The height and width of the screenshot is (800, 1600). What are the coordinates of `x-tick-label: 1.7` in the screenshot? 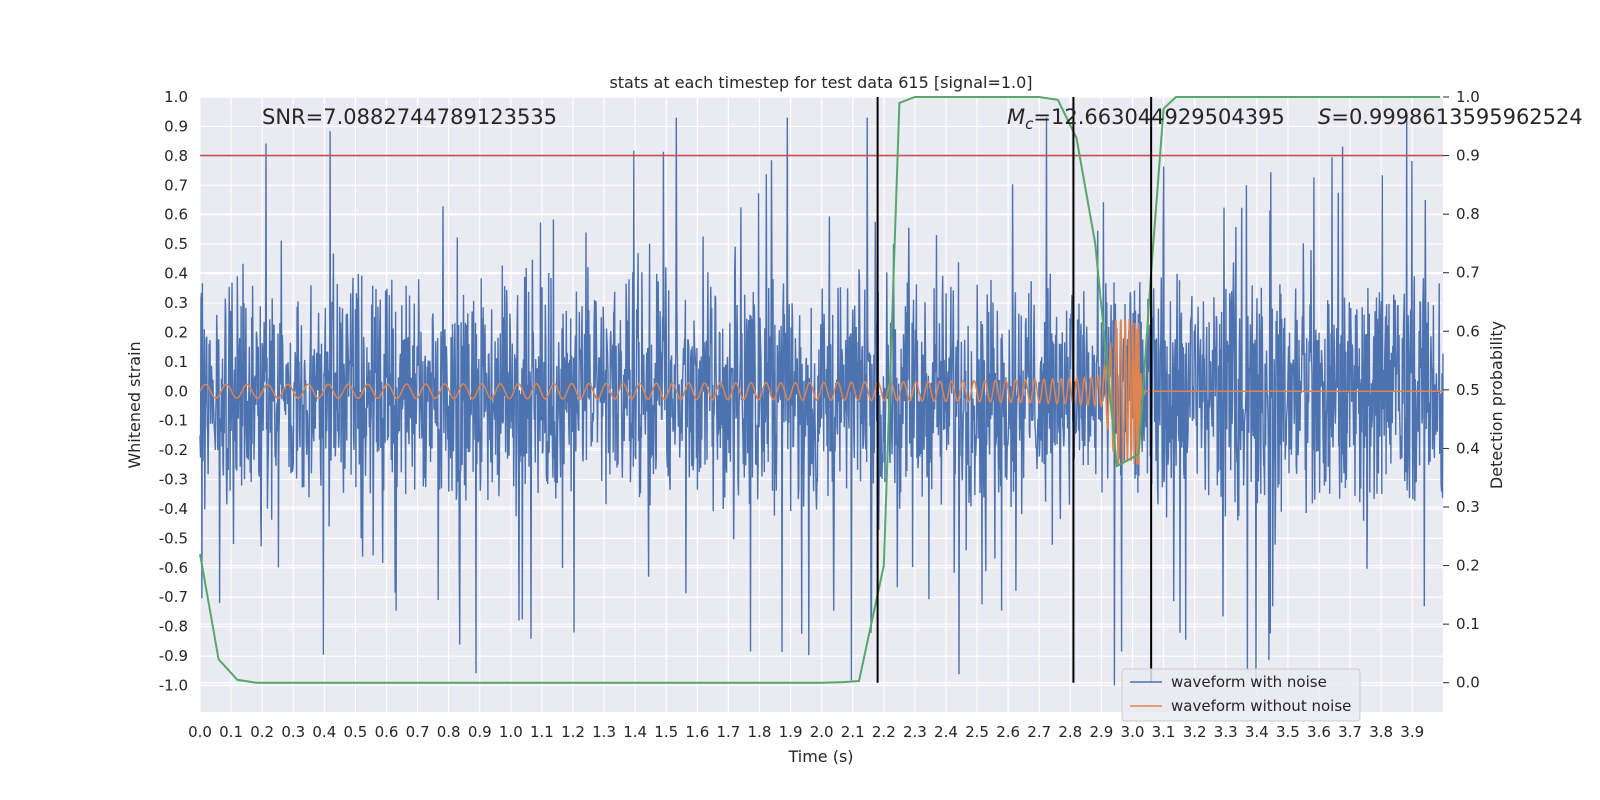 It's located at (728, 732).